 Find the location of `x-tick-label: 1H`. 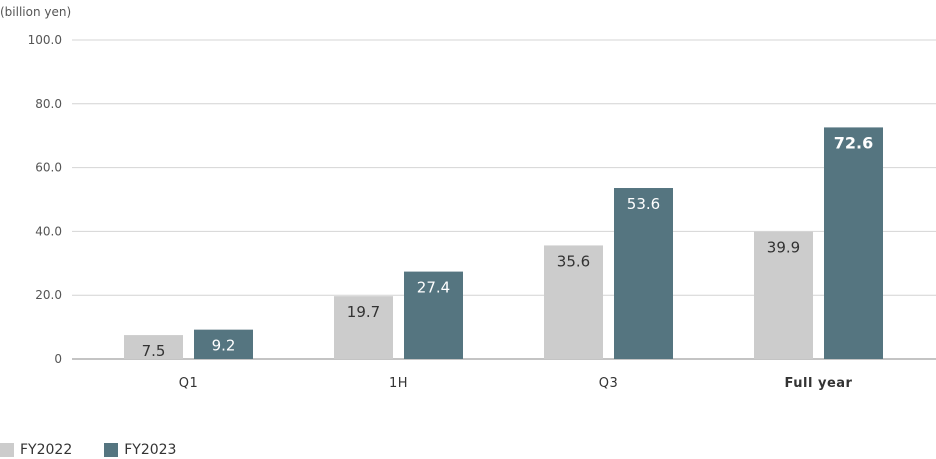

x-tick-label: 1H is located at coordinates (398, 383).